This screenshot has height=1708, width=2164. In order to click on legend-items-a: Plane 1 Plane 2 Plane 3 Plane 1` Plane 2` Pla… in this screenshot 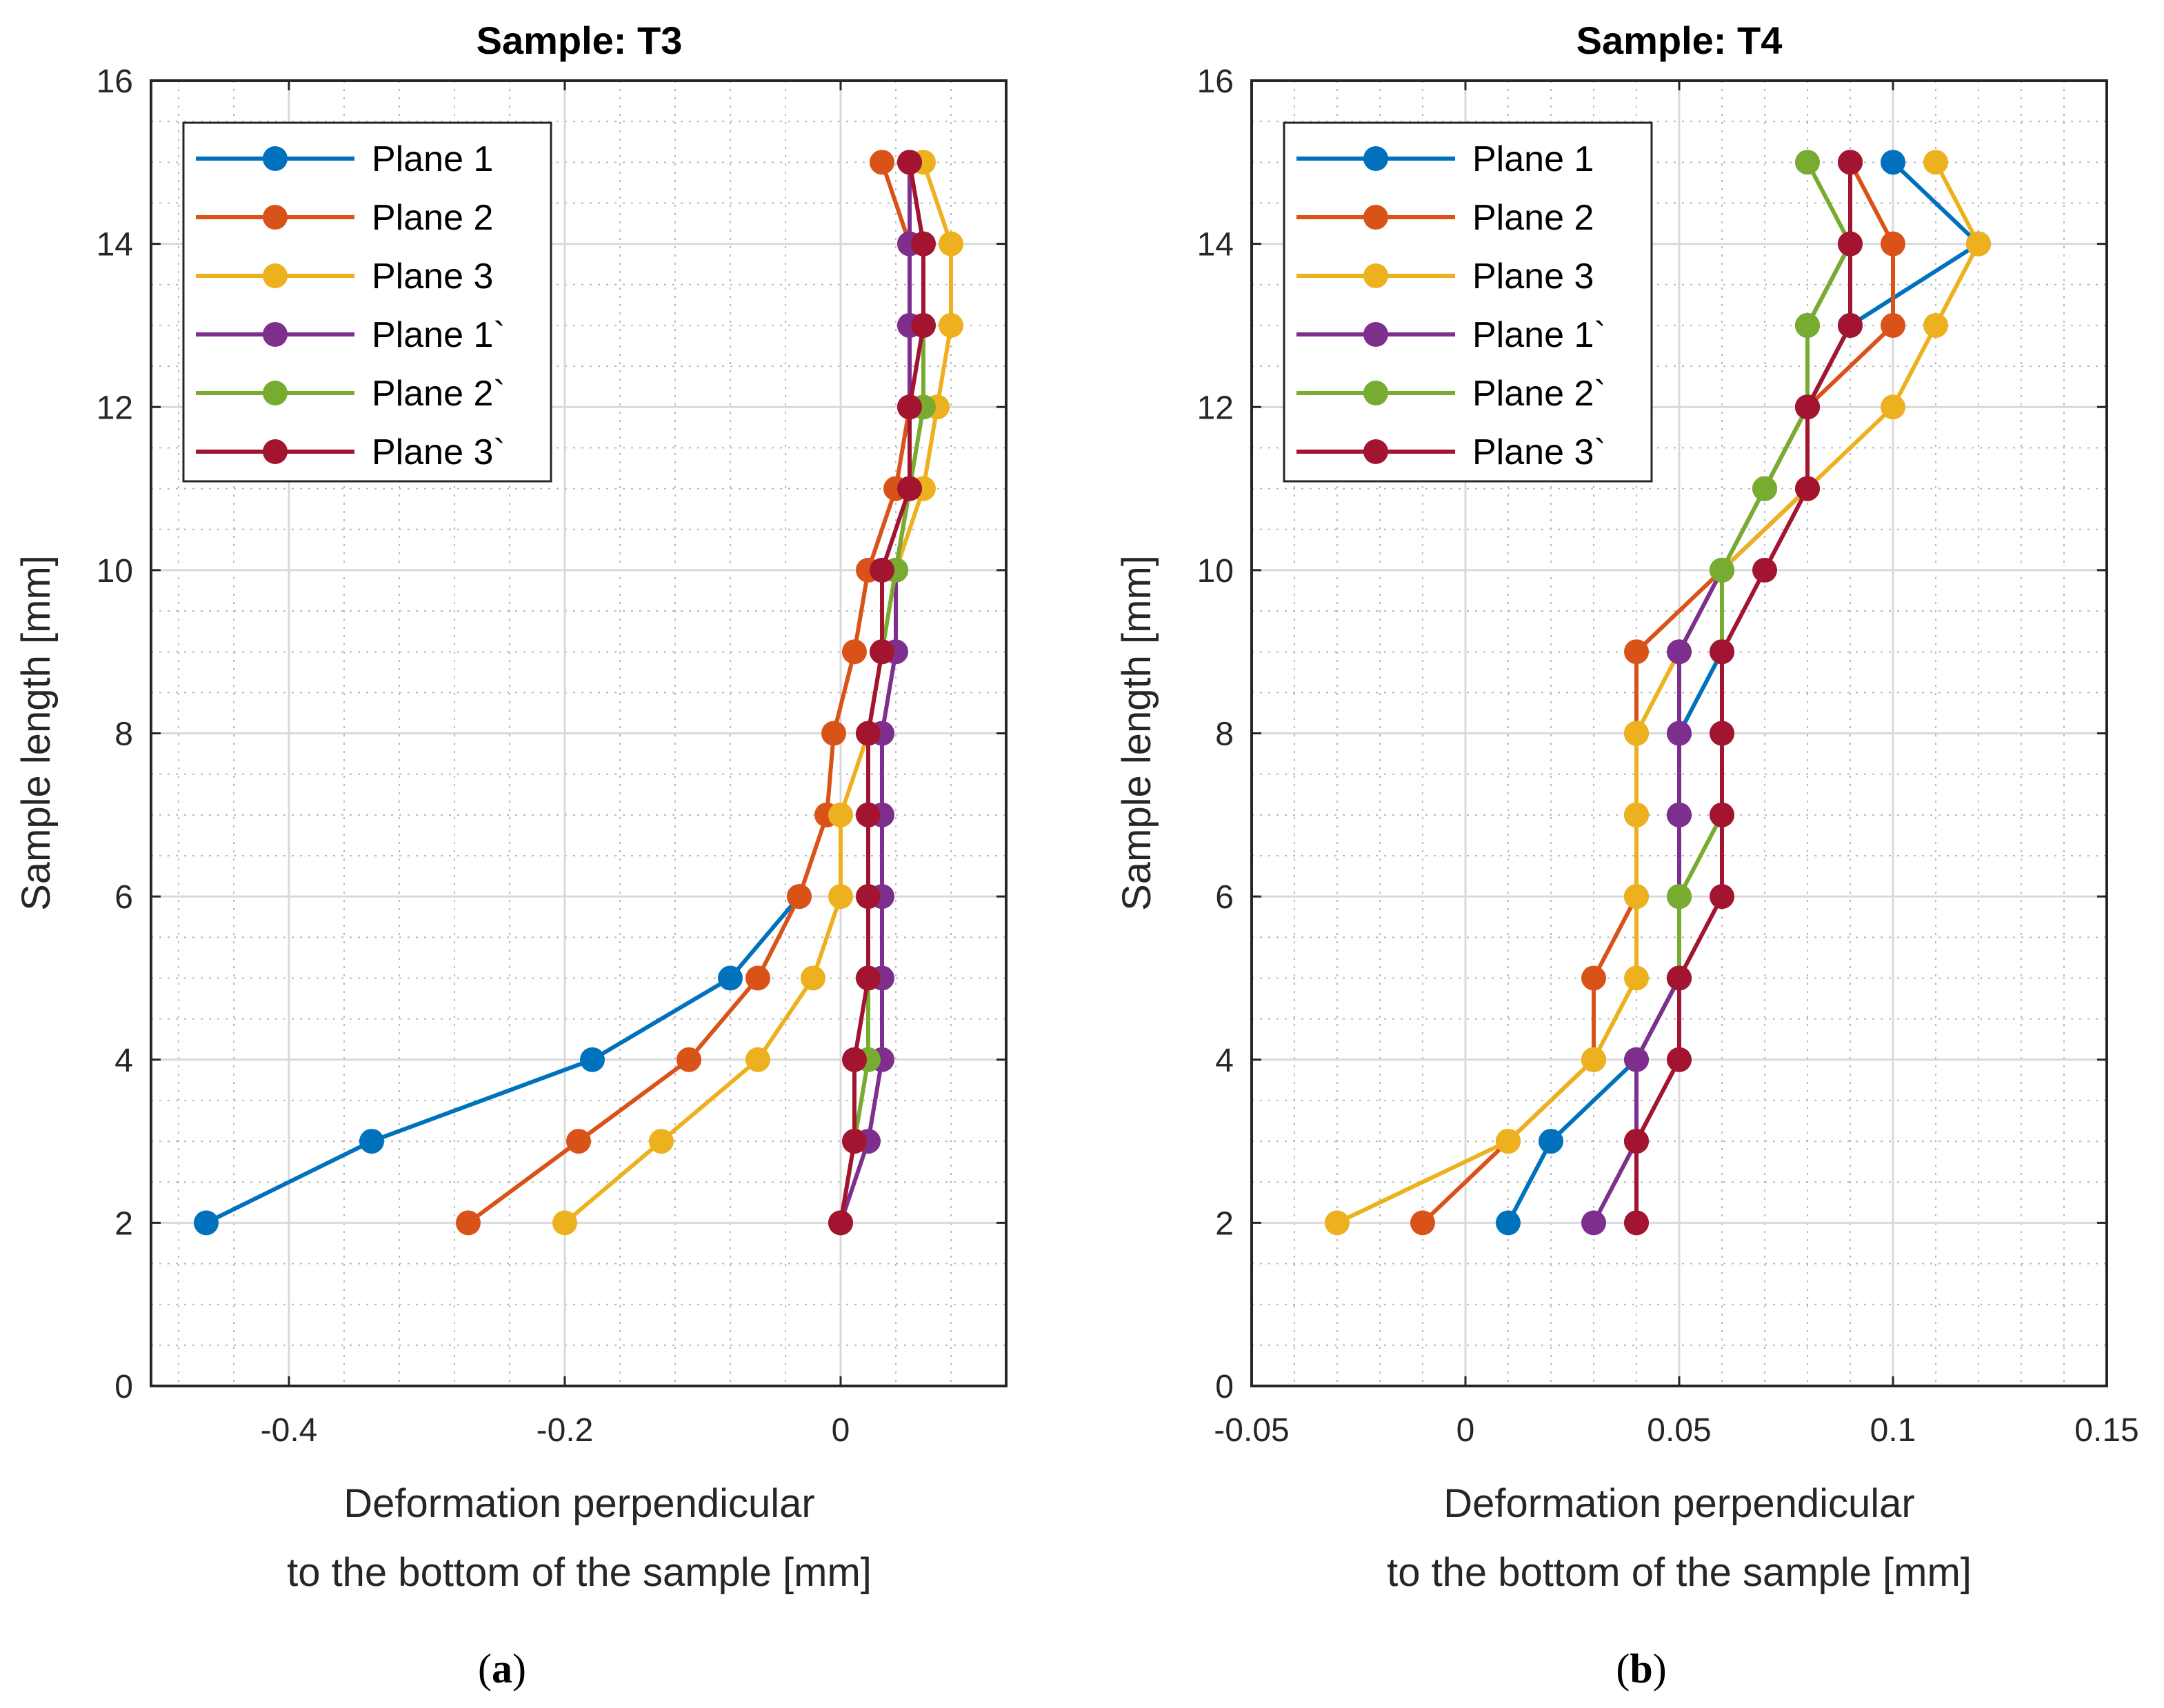, I will do `click(350, 305)`.